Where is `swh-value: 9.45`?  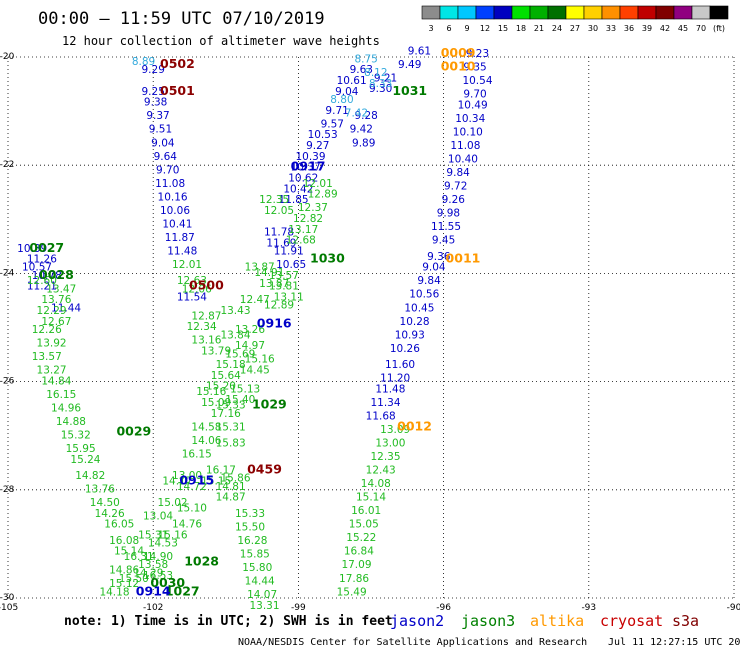
swh-value: 9.45 is located at coordinates (443, 241).